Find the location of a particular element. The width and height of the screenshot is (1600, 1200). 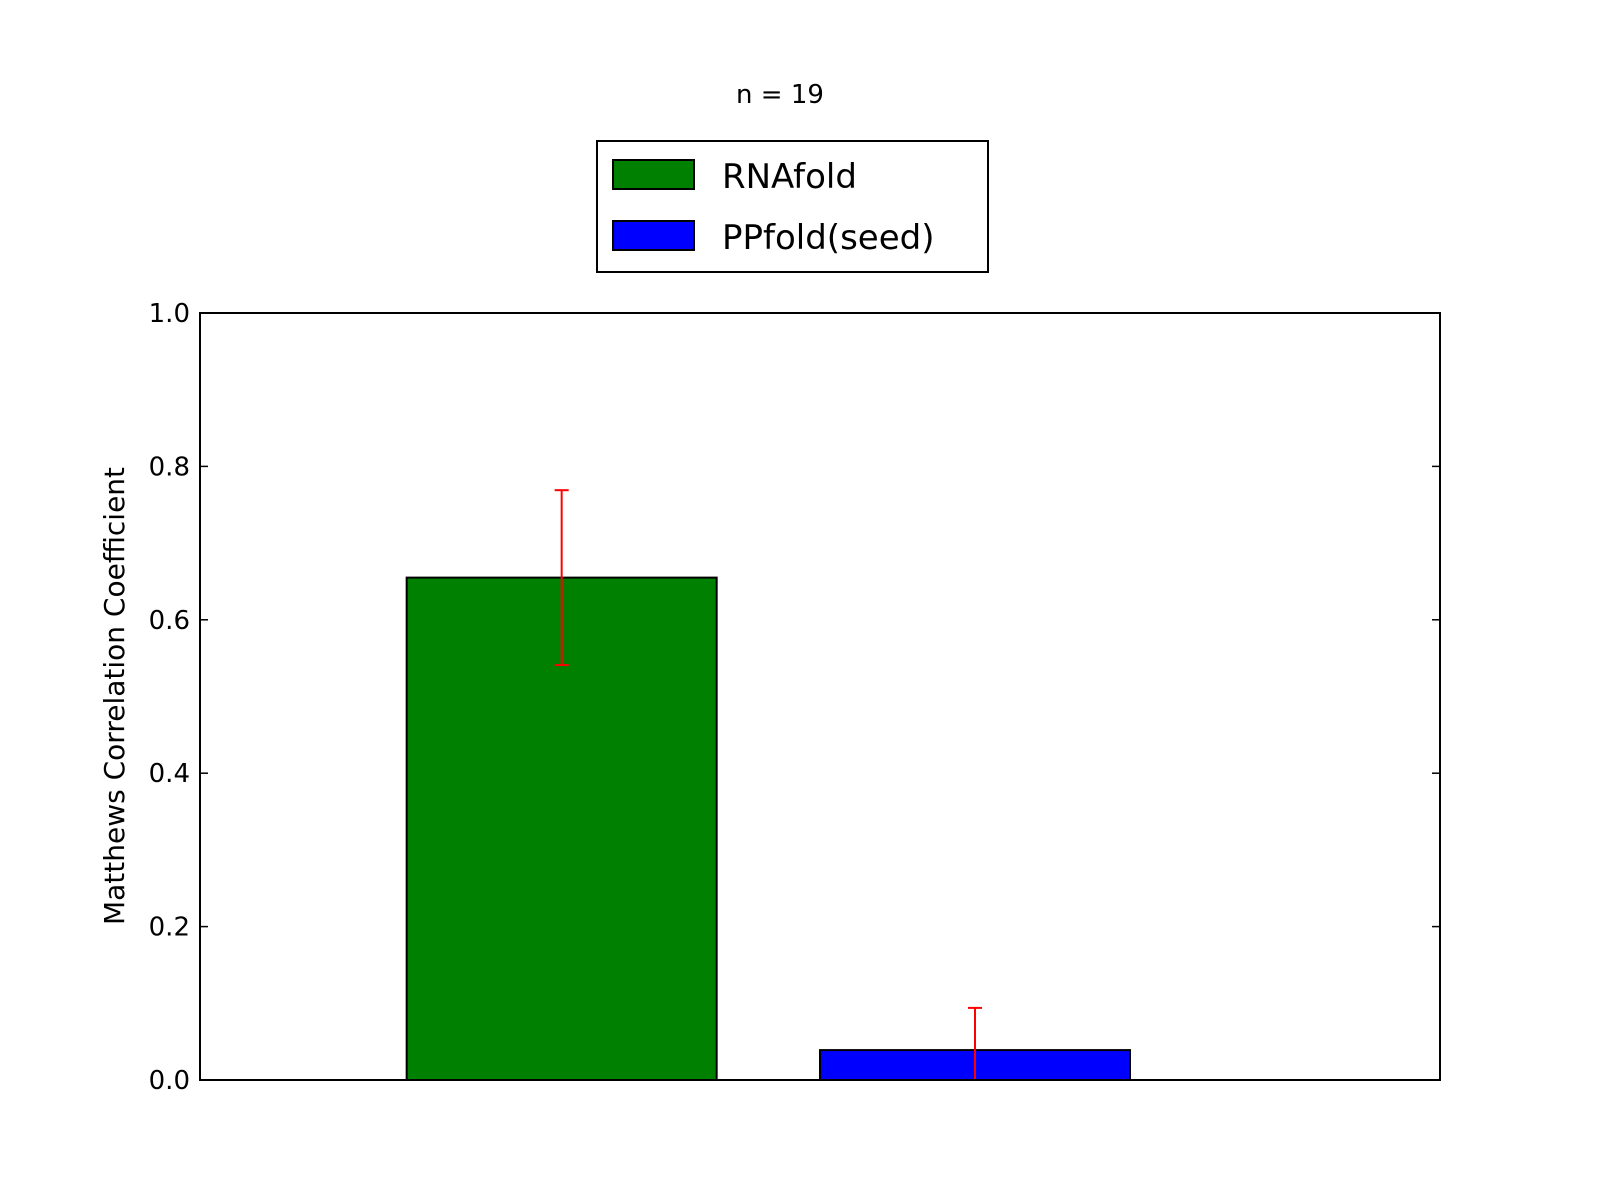

y-tick-label: 0.2 is located at coordinates (169, 928).